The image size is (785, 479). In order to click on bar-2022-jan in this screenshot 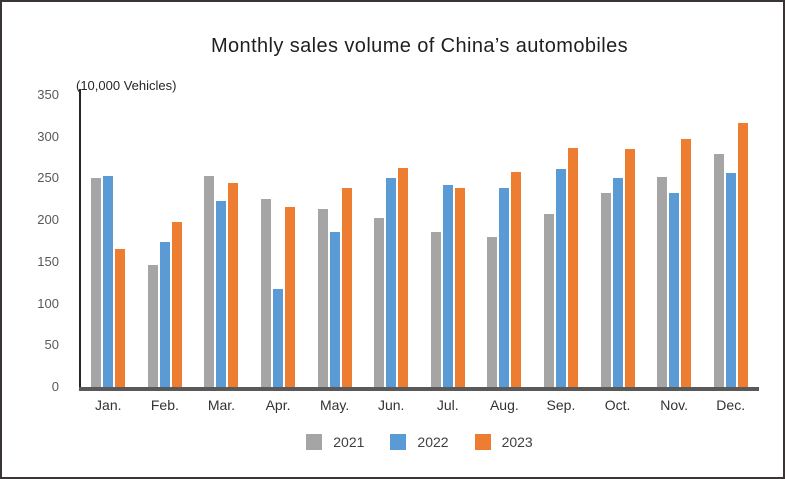, I will do `click(108, 281)`.